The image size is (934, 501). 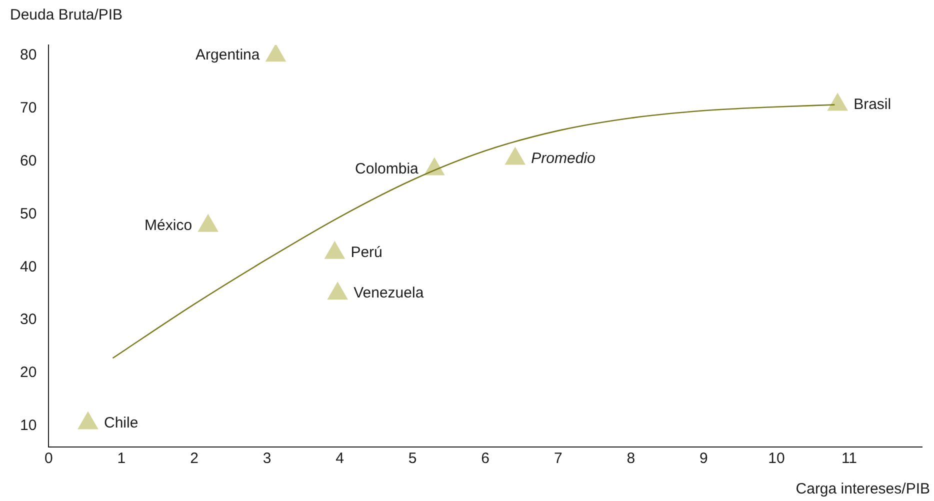 I want to click on x-tick-label: 10, so click(x=776, y=459).